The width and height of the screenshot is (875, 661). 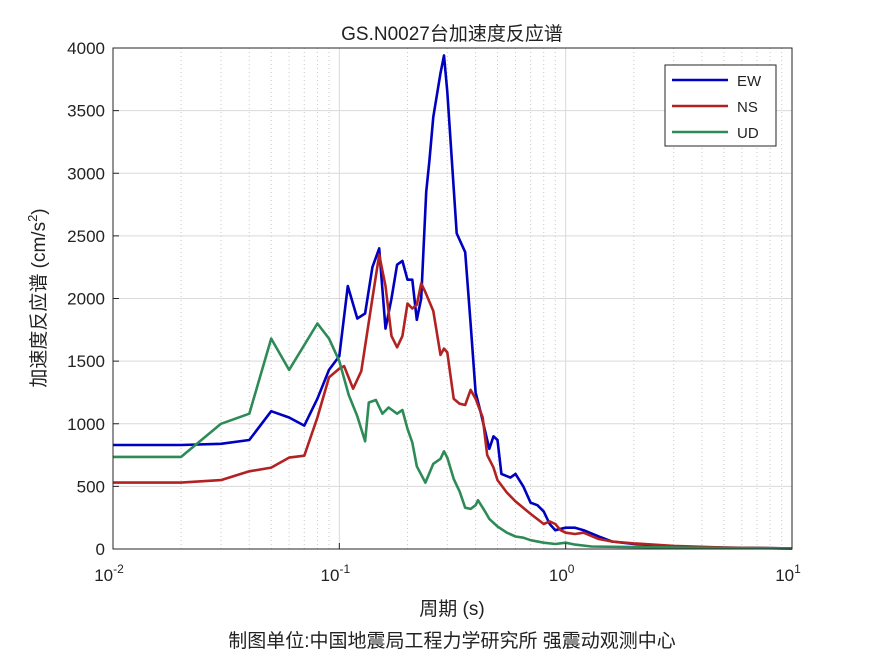 I want to click on chart-title: GS.N0027台加速度反应谱, so click(x=452, y=34).